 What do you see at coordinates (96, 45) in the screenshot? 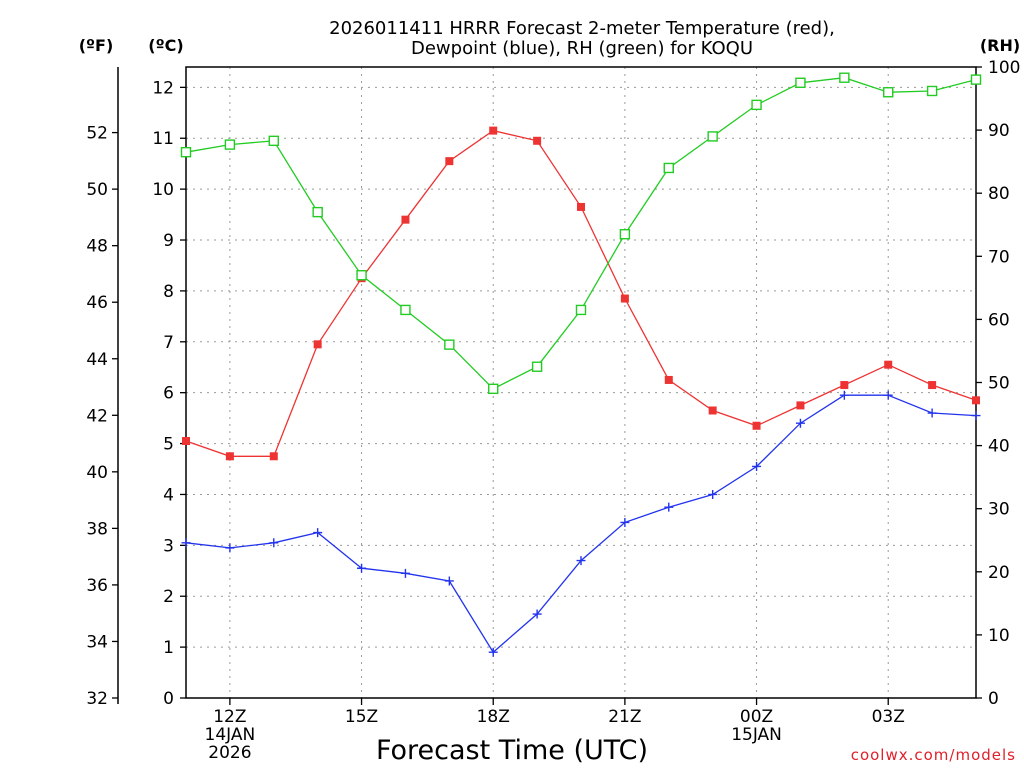
I see `fahrenheit-unit-label: (ºF)` at bounding box center [96, 45].